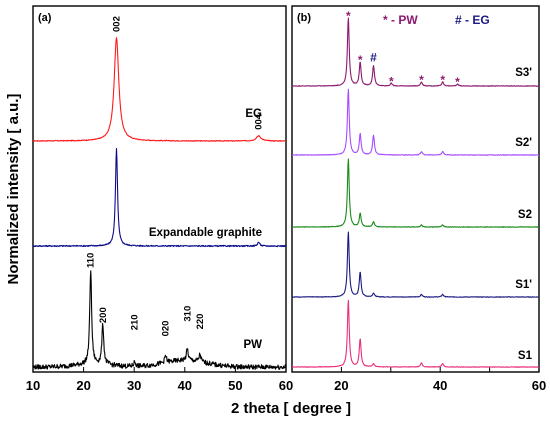 The width and height of the screenshot is (550, 424). I want to click on peak-annotation: 200, so click(103, 315).